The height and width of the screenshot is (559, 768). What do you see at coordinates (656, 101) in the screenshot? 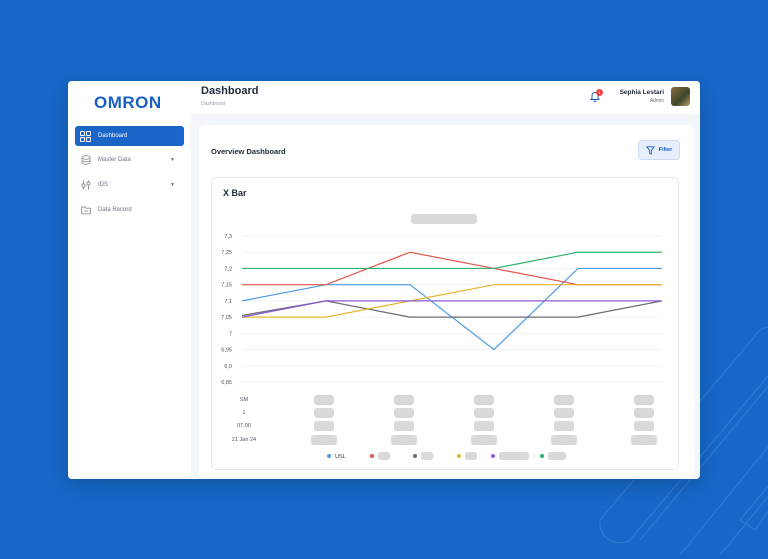
I see `user-role: Admin` at bounding box center [656, 101].